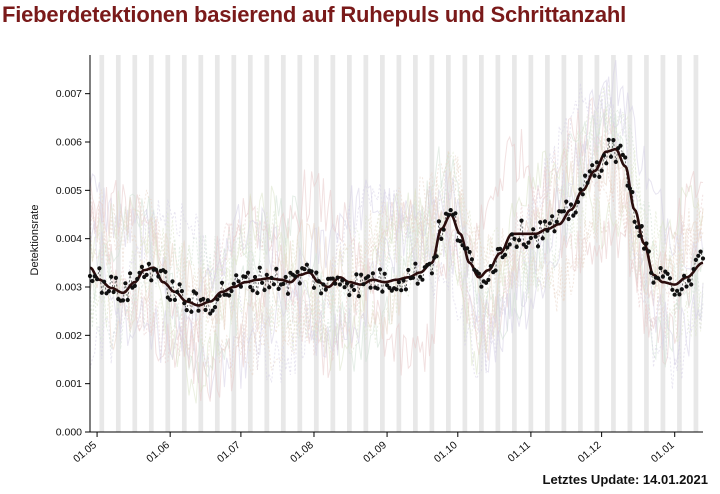 The width and height of the screenshot is (720, 494). Describe the element at coordinates (229, 452) in the screenshot. I see `x-tick-label: 01.07` at that location.